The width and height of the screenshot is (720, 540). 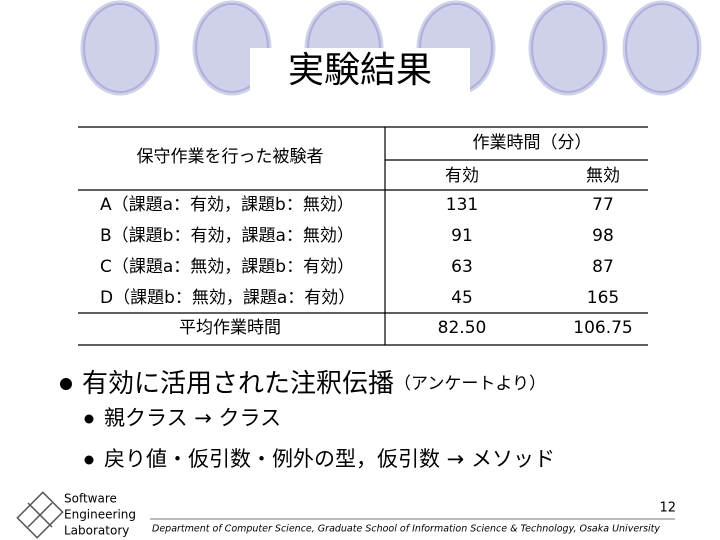 What do you see at coordinates (667, 508) in the screenshot?
I see `page-number: 12` at bounding box center [667, 508].